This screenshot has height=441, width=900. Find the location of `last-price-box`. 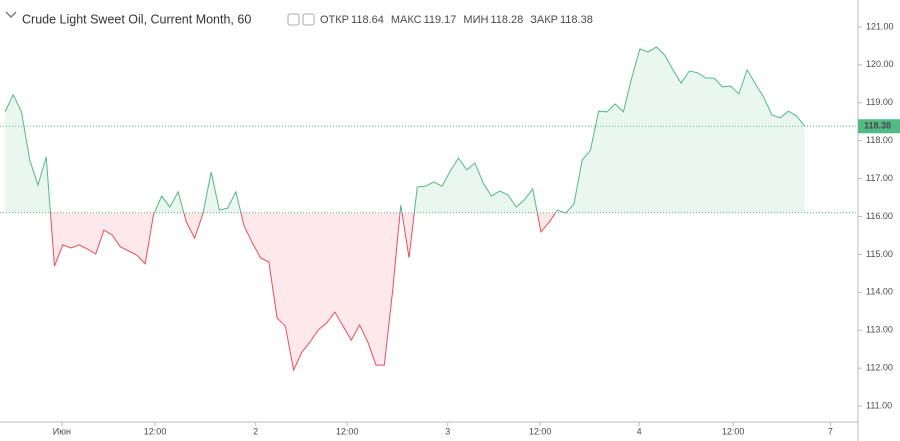

last-price-box is located at coordinates (879, 126).